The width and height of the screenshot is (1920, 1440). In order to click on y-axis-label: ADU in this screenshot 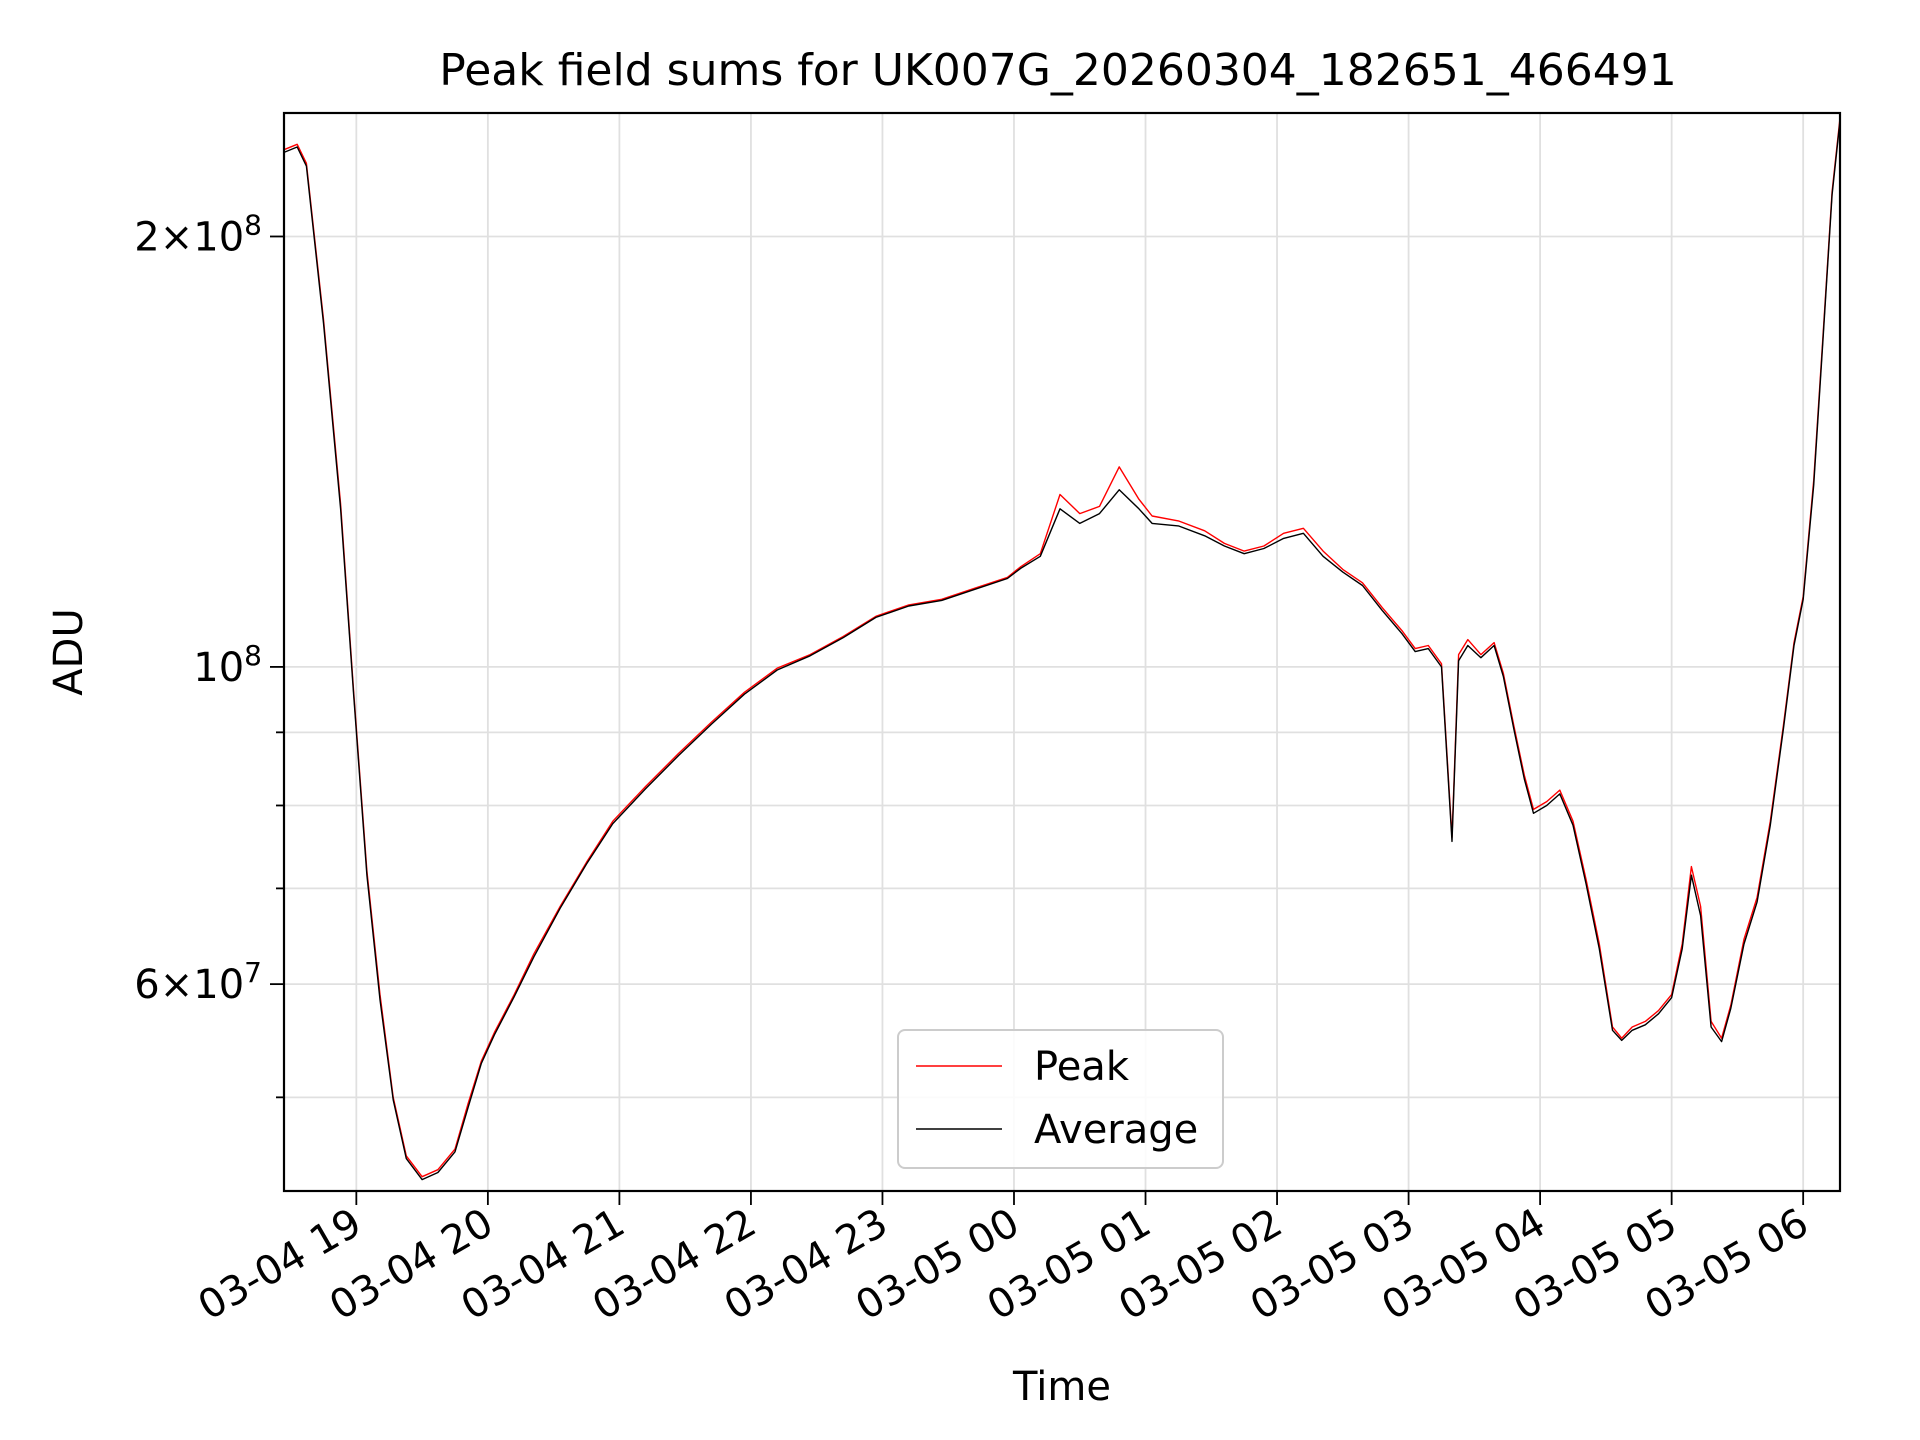, I will do `click(69, 651)`.